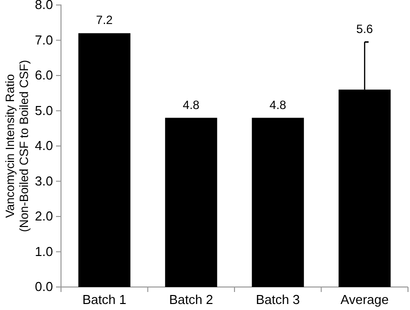 The height and width of the screenshot is (310, 410). Describe the element at coordinates (365, 29) in the screenshot. I see `annotation: 5.6` at that location.